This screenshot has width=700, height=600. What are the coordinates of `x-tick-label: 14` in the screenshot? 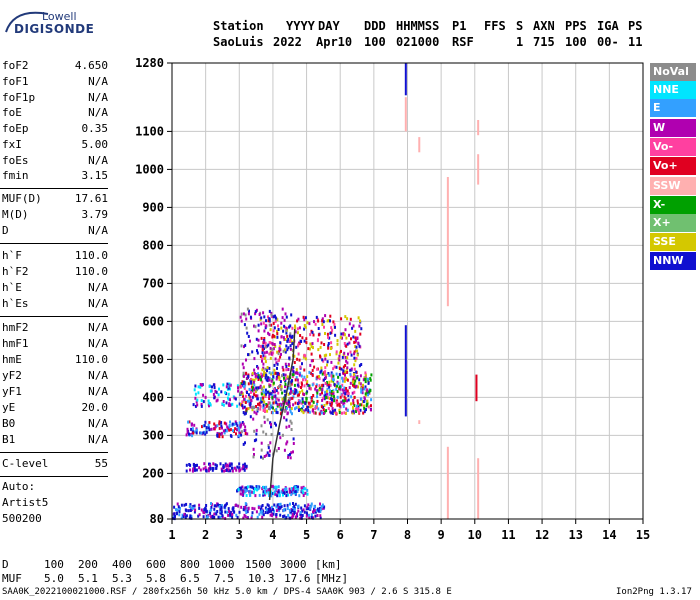 It's located at (609, 535).